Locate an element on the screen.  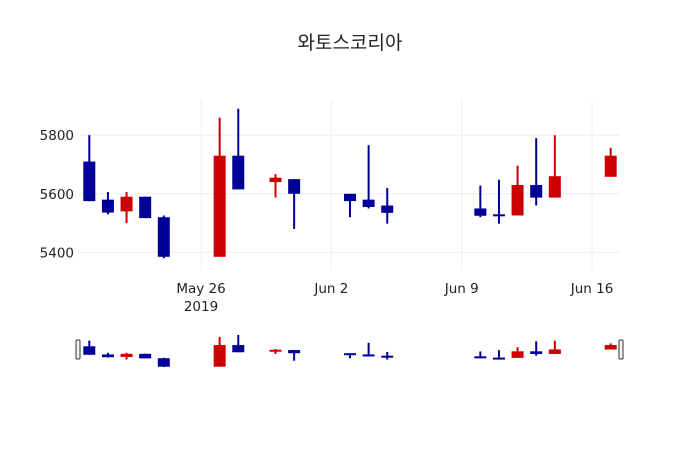
range-slider-right-handle is located at coordinates (621, 349).